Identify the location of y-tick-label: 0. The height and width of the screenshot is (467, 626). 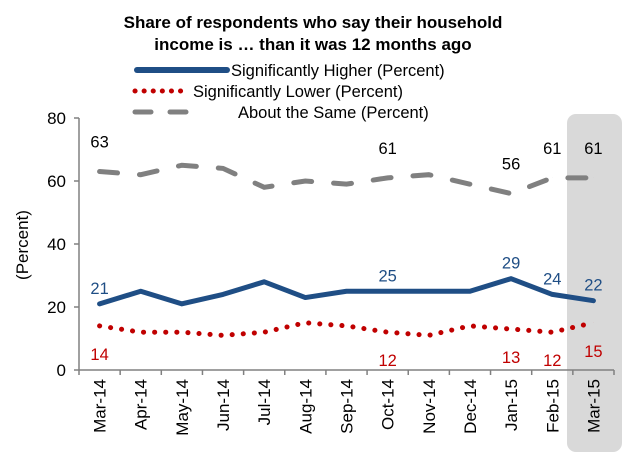
(61, 370).